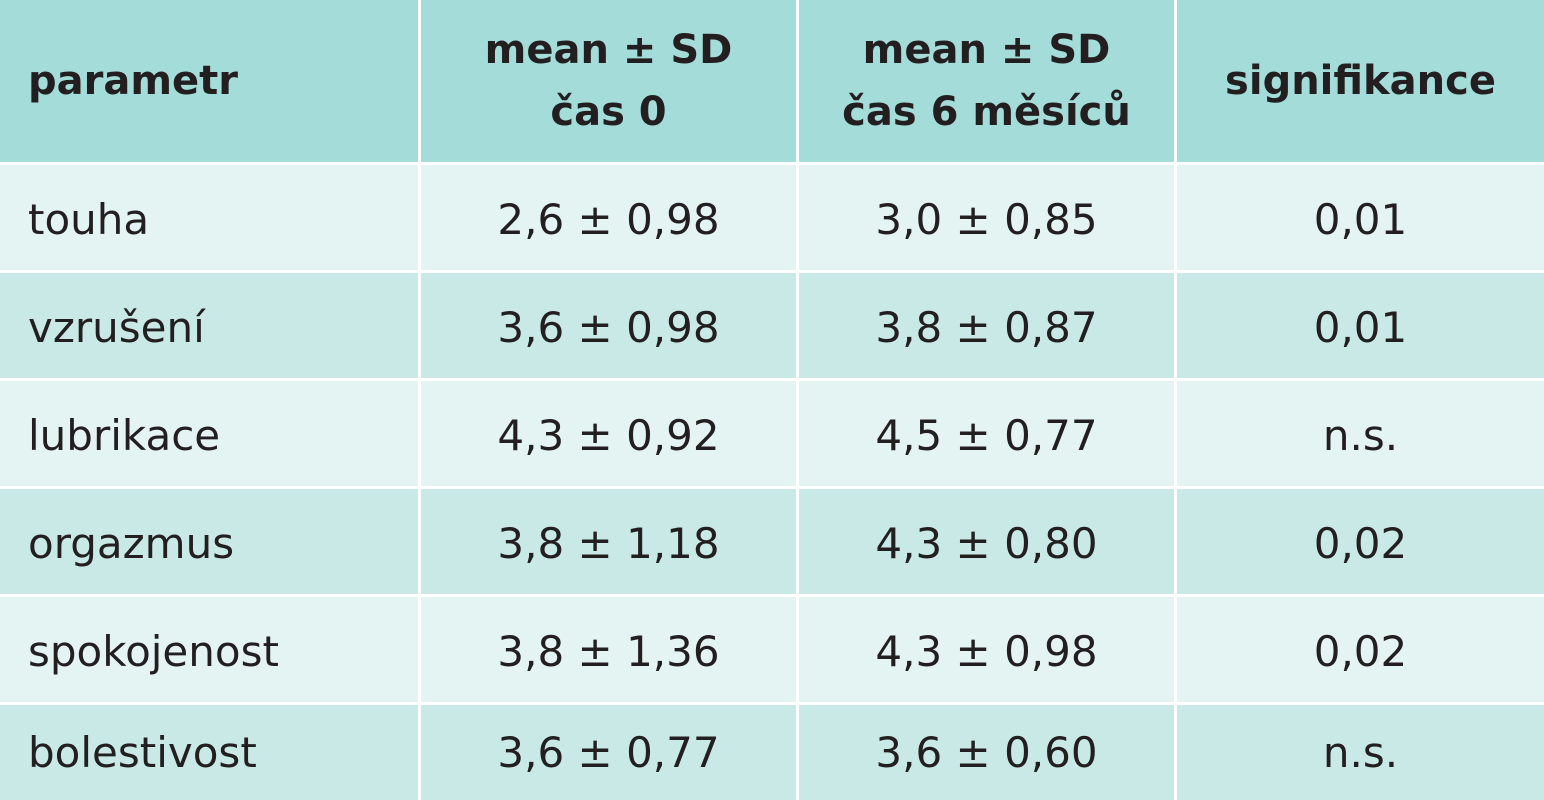 The height and width of the screenshot is (800, 1544). I want to click on table-row: spokojenost 3,8 ± 1,36 4,3 ± 0,98 0,02, so click(772, 651).